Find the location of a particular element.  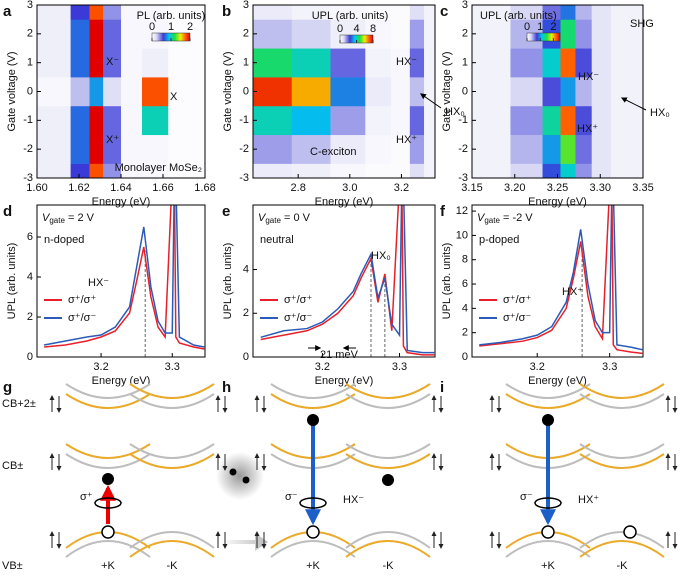

x-tick-label: 3.2 is located at coordinates (322, 367).